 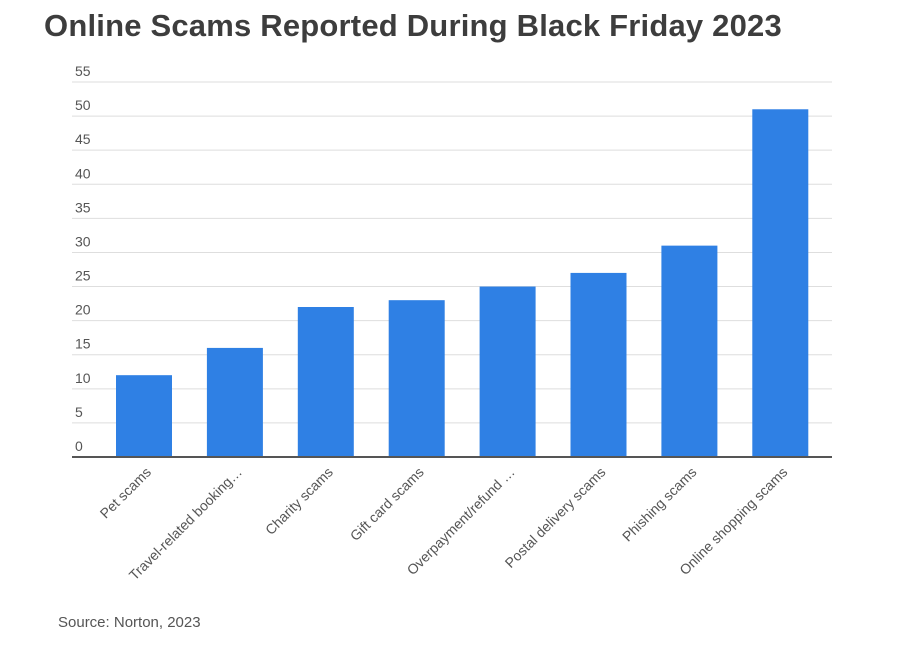 What do you see at coordinates (555, 517) in the screenshot?
I see `x-tick-label: Postal delivery scams` at bounding box center [555, 517].